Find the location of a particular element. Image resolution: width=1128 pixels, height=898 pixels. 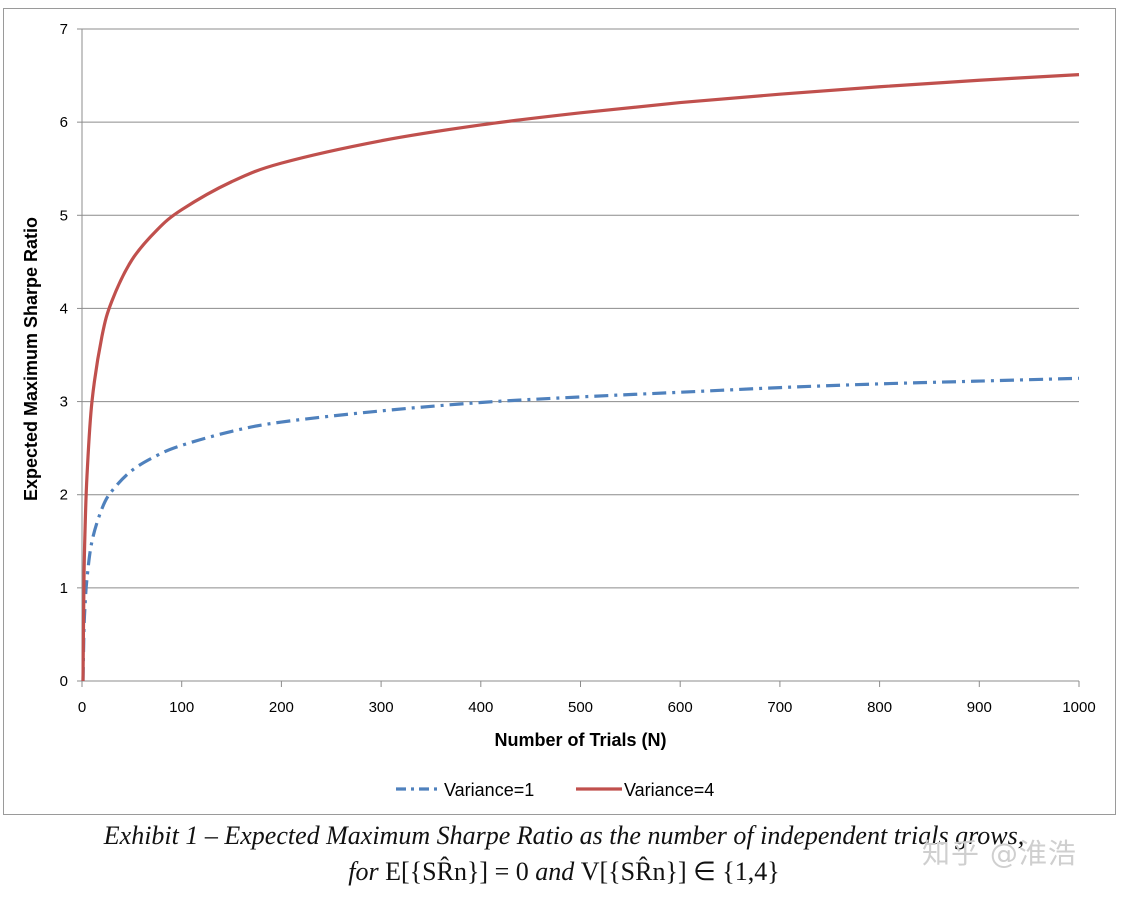

x-tick-label: 1000 is located at coordinates (1078, 707).